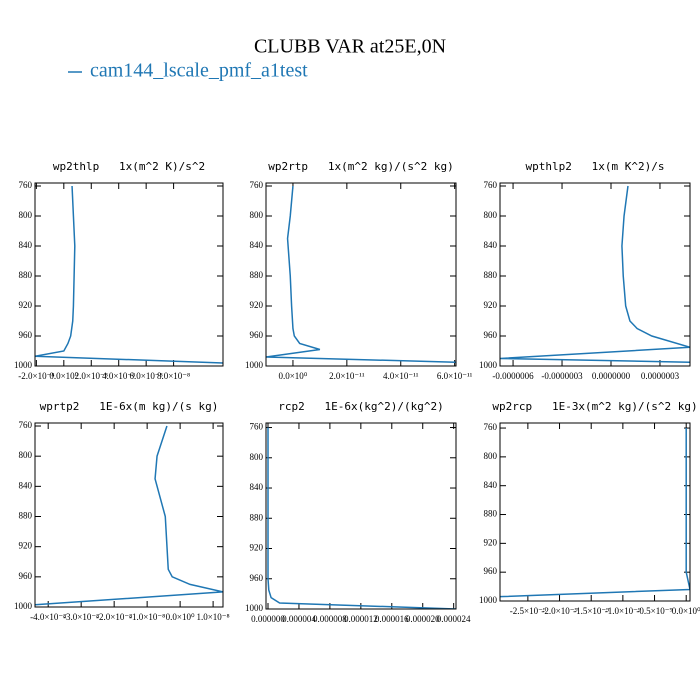 Image resolution: width=700 pixels, height=700 pixels. Describe the element at coordinates (594, 406) in the screenshot. I see `panel-title: wp2rcp 1E-3x(m^2 kg)/(s^2 kg)` at that location.